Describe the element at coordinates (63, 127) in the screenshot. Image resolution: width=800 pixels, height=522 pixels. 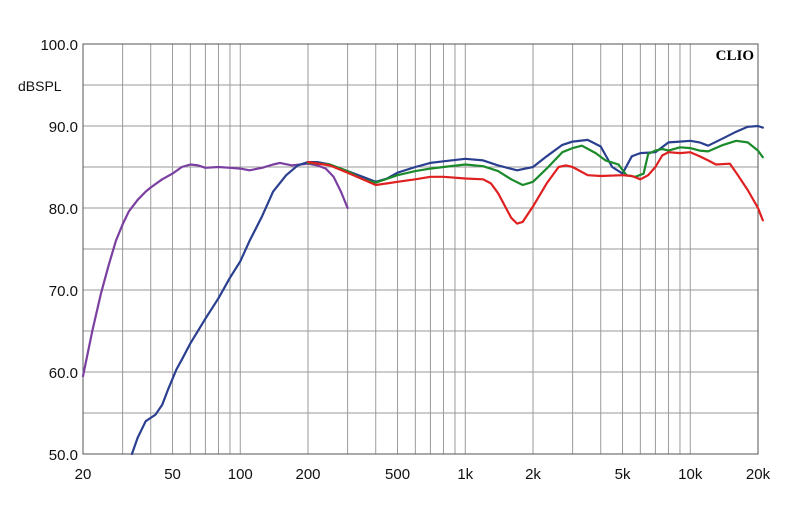
I see `y-tick-label: 90.0` at that location.